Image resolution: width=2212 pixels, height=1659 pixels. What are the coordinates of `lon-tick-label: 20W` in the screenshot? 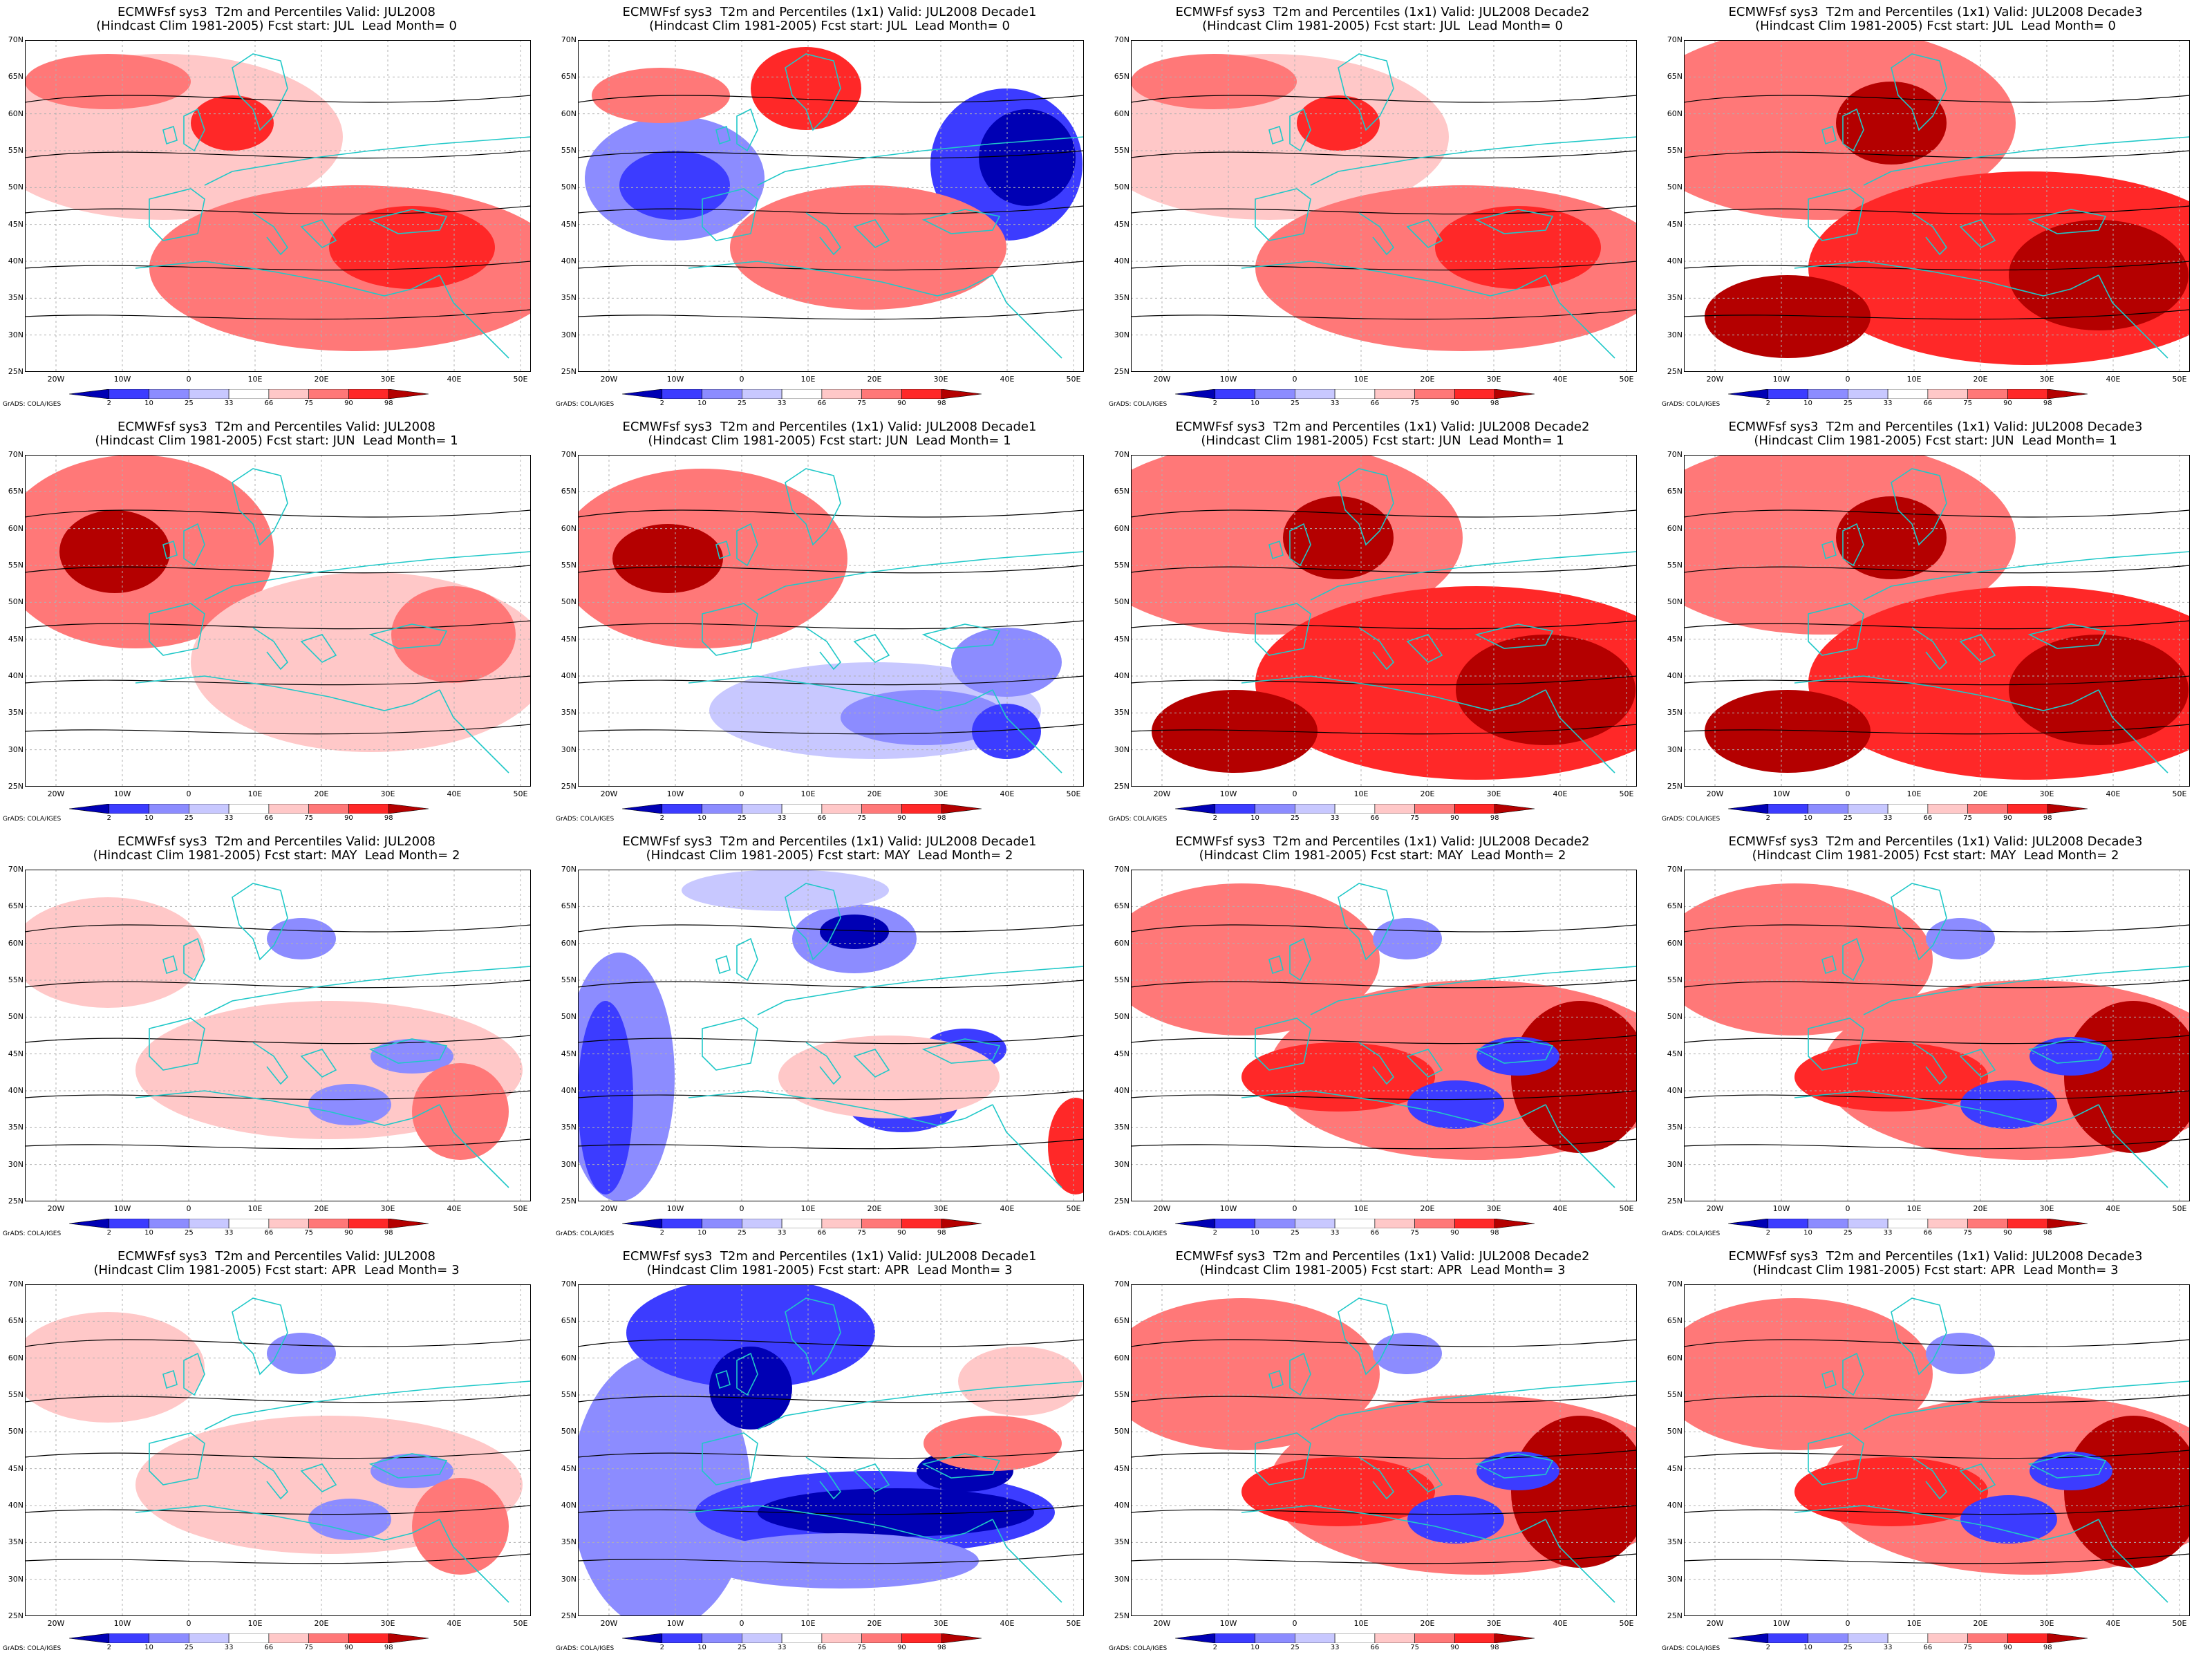 It's located at (1162, 793).